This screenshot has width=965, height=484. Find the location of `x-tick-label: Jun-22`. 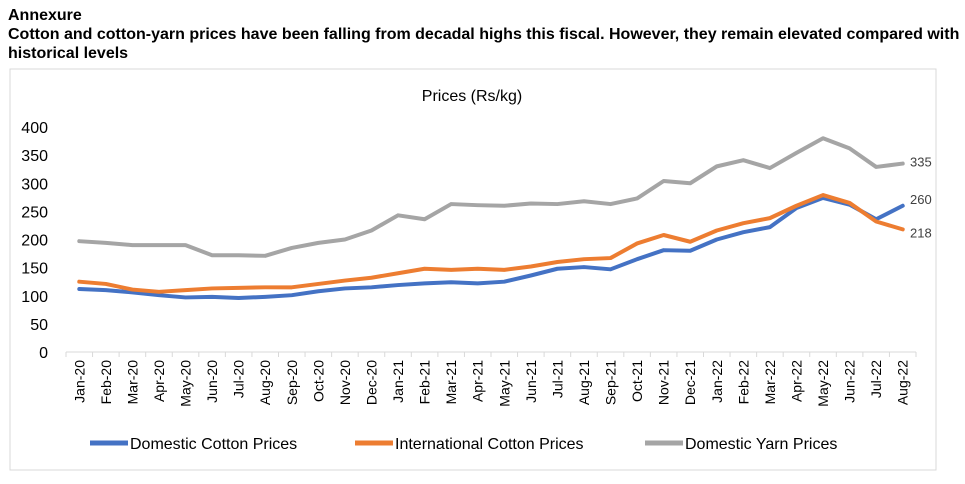

x-tick-label: Jun-22 is located at coordinates (850, 381).